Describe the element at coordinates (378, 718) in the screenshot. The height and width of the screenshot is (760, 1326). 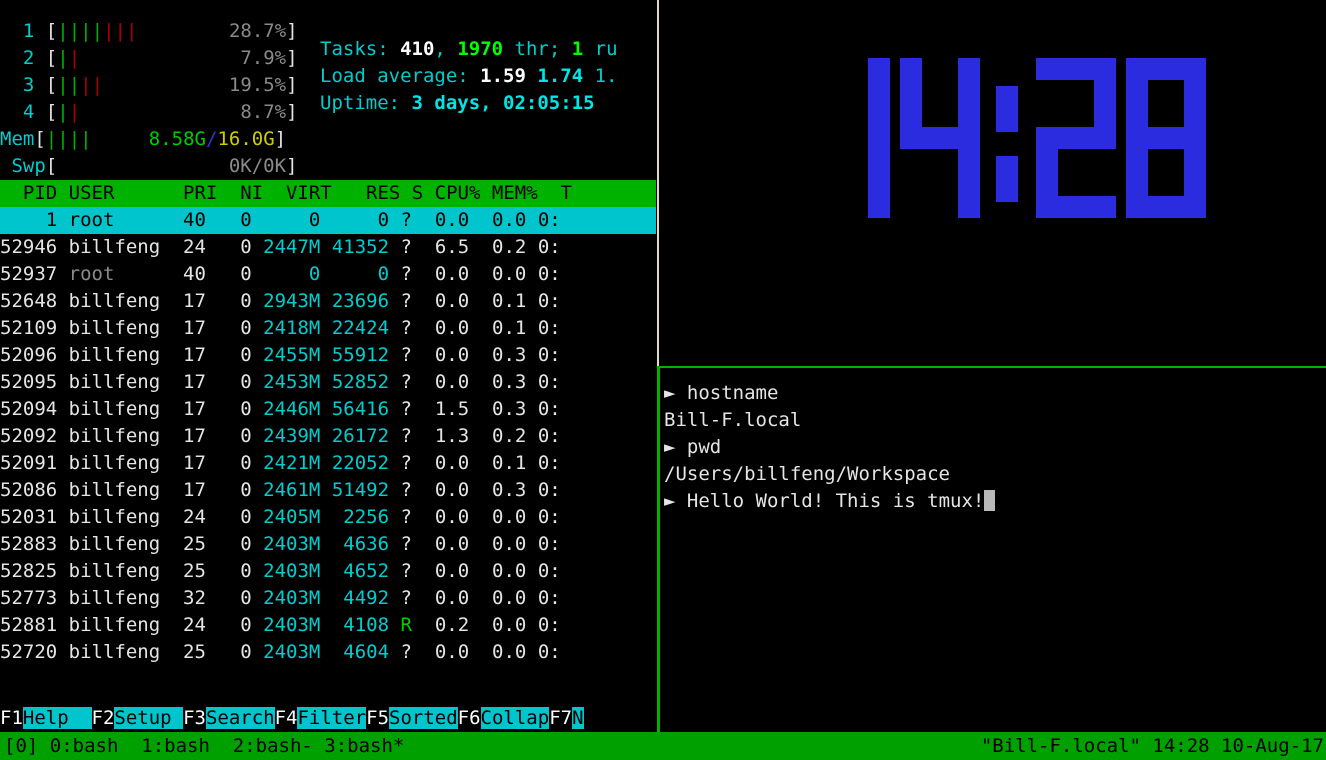
I see `fkey-f5-key: F5` at that location.